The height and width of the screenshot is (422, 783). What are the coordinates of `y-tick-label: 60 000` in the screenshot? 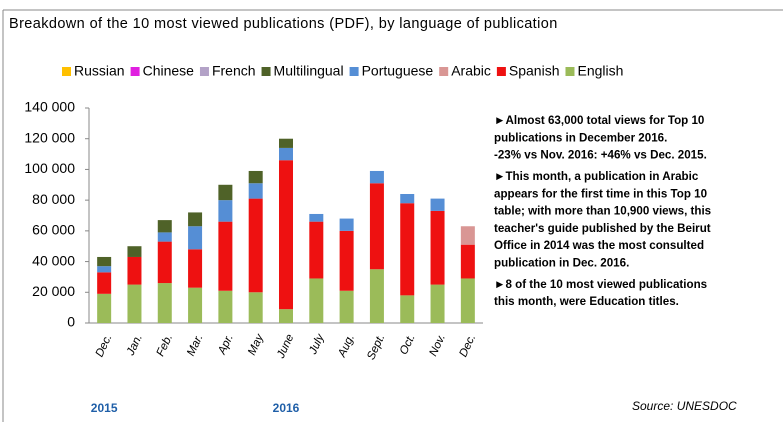 It's located at (53, 230).